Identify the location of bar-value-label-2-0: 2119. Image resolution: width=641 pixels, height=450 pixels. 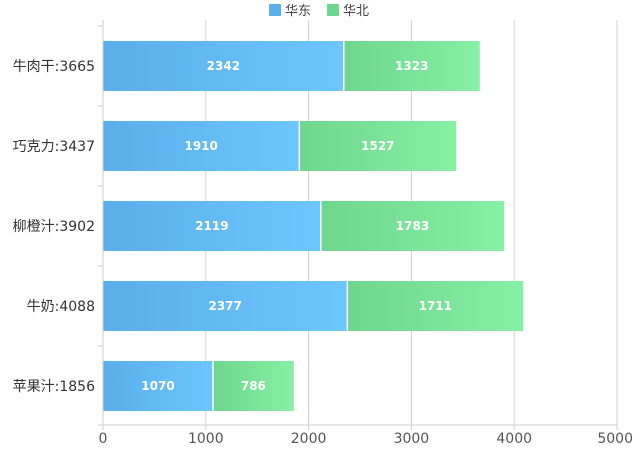
(211, 226).